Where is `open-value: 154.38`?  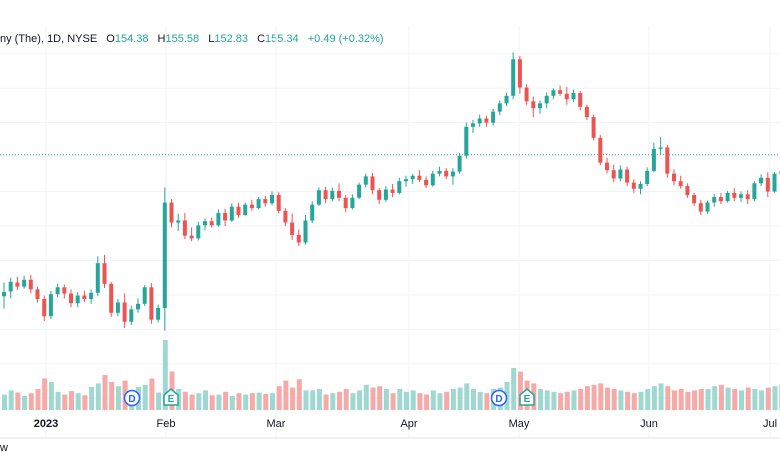
open-value: 154.38 is located at coordinates (131, 39).